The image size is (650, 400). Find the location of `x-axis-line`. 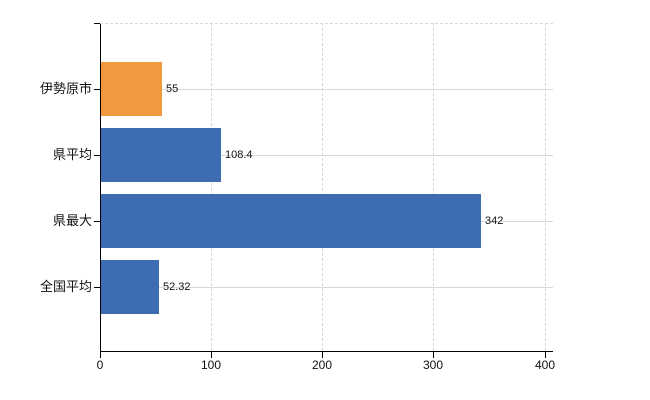

x-axis-line is located at coordinates (326, 351).